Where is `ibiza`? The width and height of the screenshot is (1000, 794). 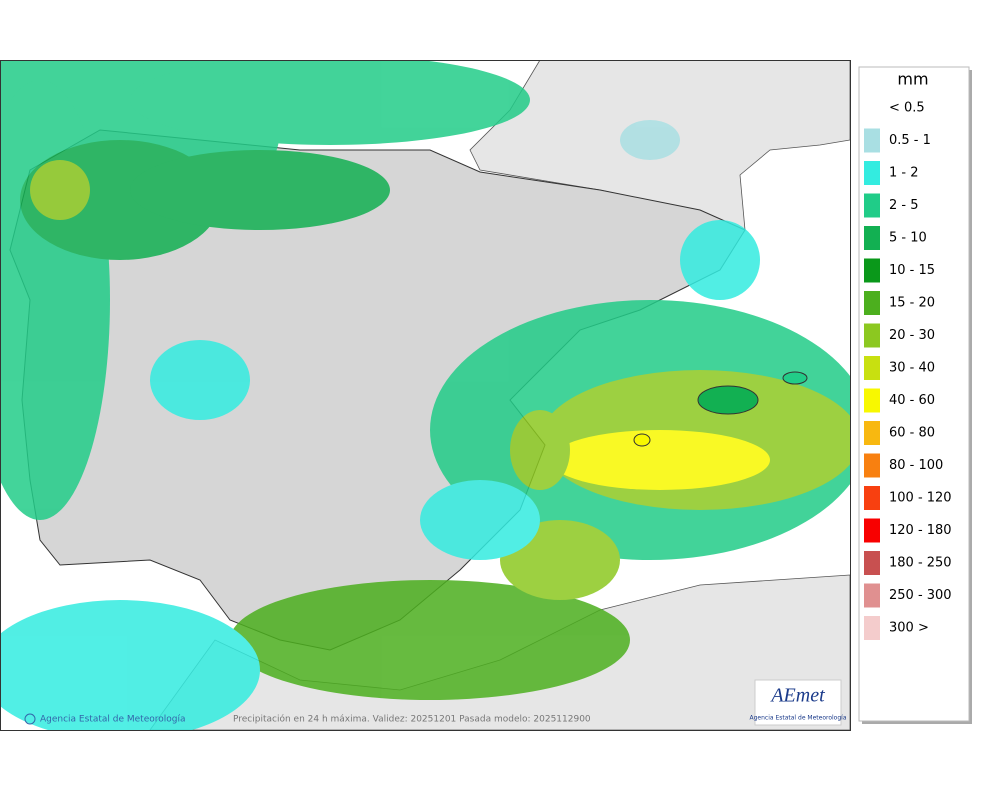
ibiza is located at coordinates (642, 440).